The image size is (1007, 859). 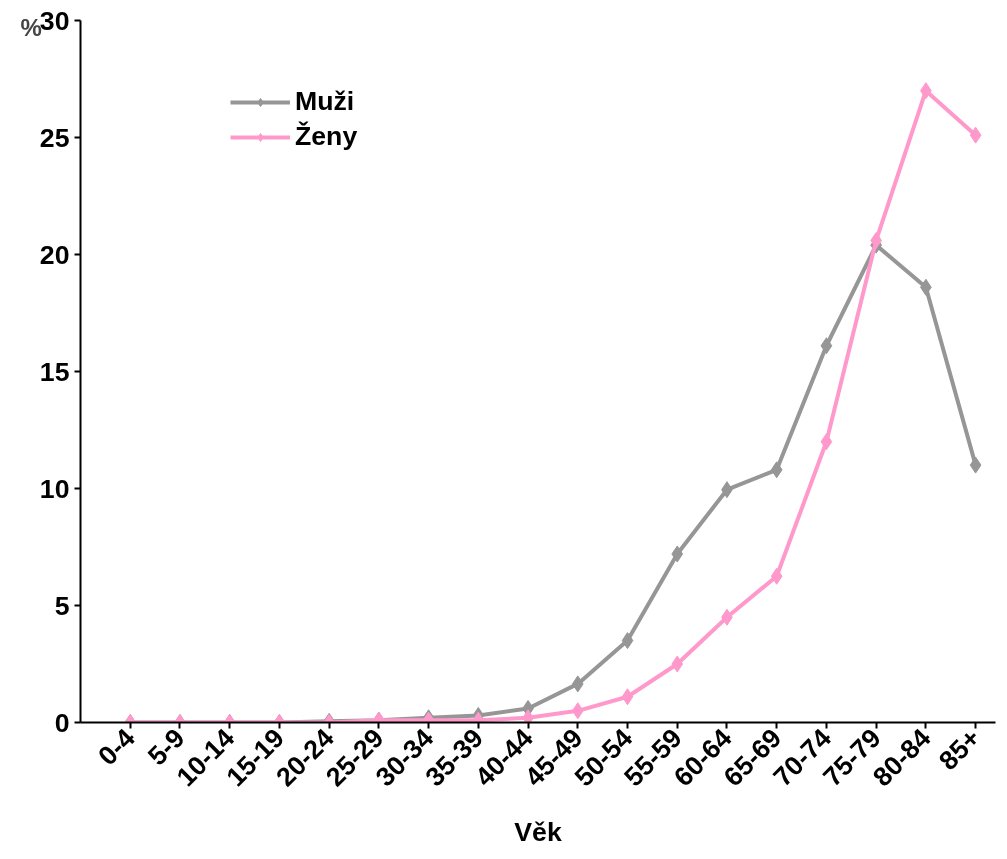 What do you see at coordinates (31, 27) in the screenshot?
I see `y-axis-title: %` at bounding box center [31, 27].